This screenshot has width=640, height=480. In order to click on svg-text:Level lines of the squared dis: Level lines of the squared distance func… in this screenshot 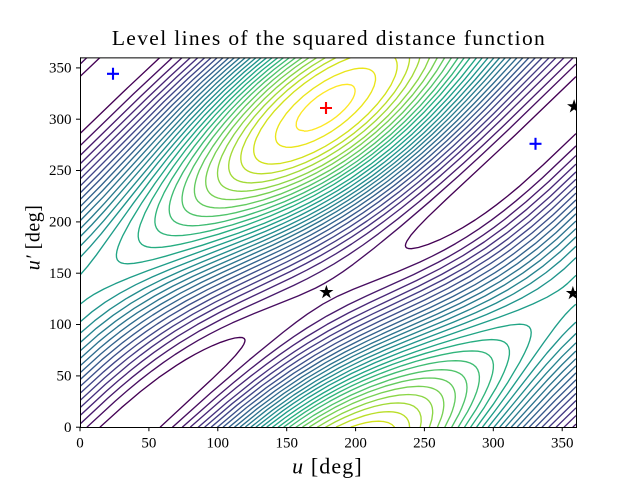, I will do `click(329, 38)`.